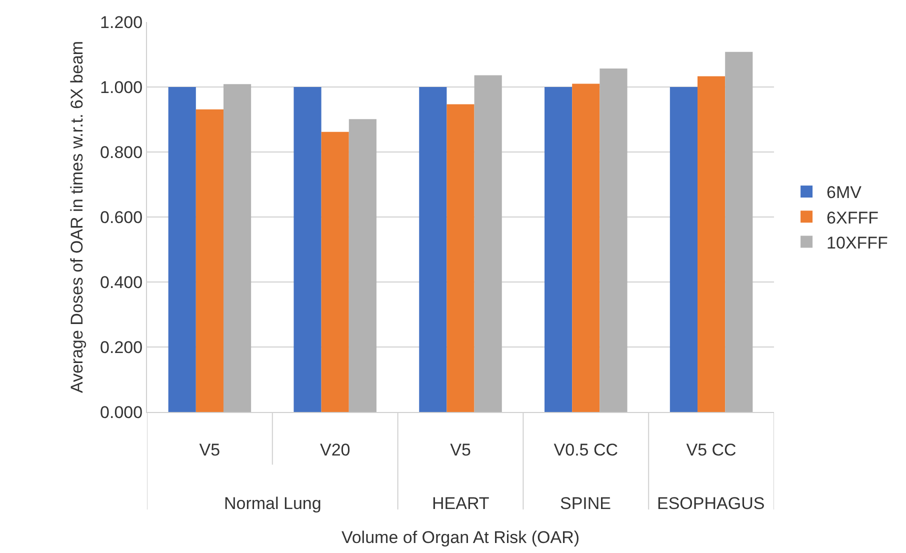  Describe the element at coordinates (586, 503) in the screenshot. I see `text: SPINE` at that location.